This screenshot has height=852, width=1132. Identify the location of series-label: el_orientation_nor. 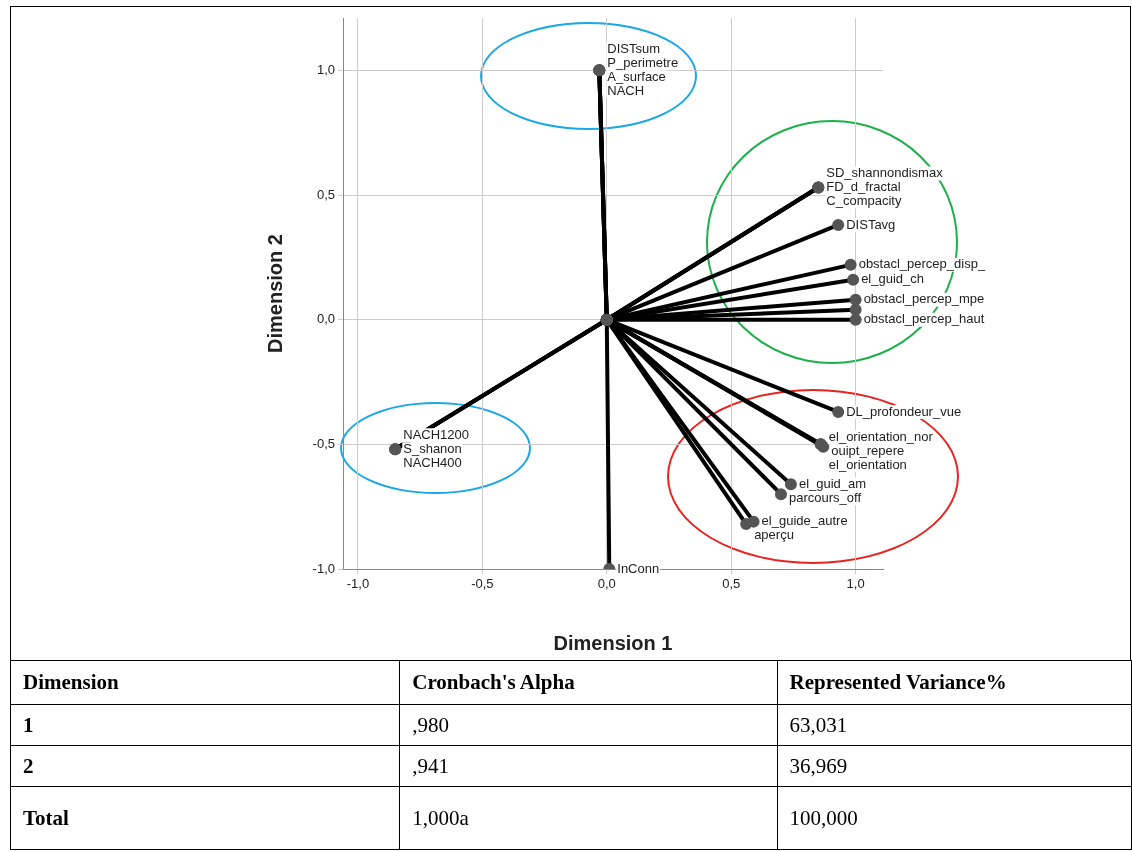
(881, 436).